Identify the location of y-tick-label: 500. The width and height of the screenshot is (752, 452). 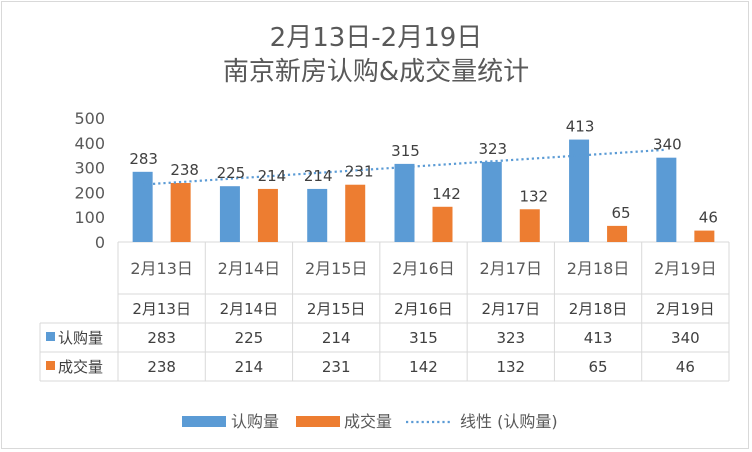
(89, 118).